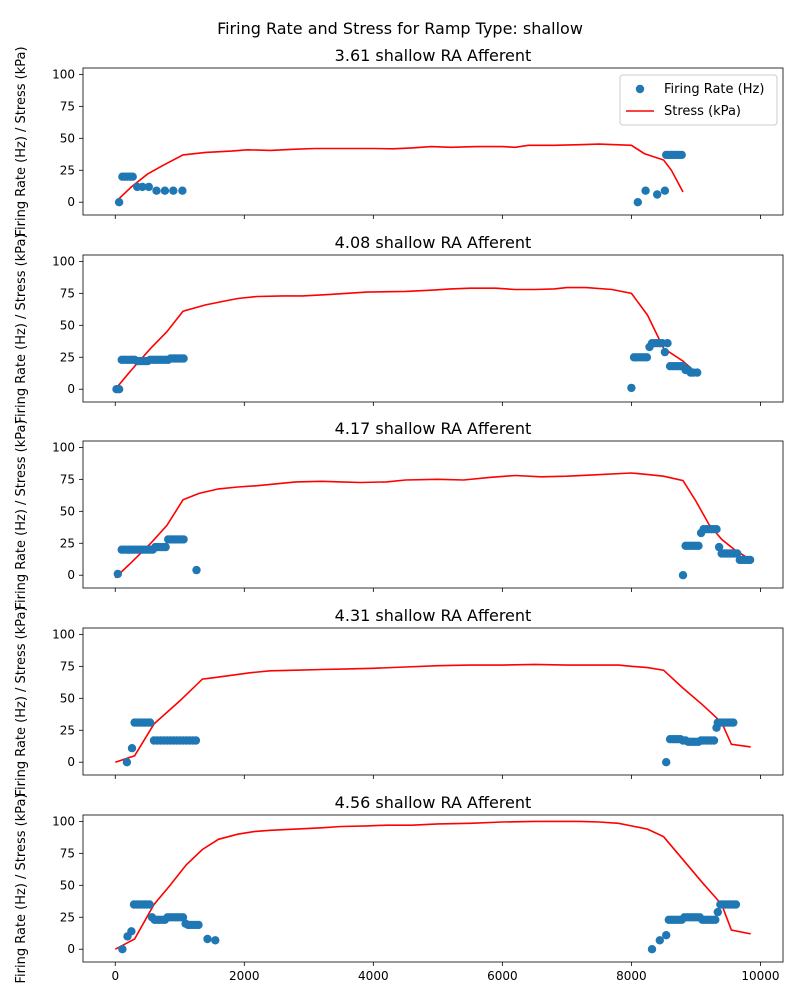 The width and height of the screenshot is (800, 1000). Describe the element at coordinates (433, 615) in the screenshot. I see `subplot-title: 4.31 shallow RA Afferent` at that location.